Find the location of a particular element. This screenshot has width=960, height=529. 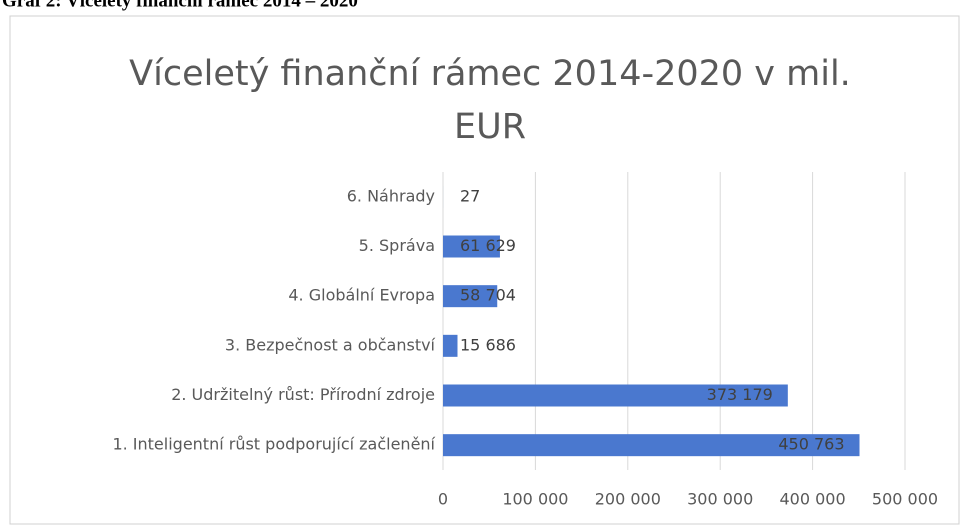

value-label: 373 179 is located at coordinates (740, 394).